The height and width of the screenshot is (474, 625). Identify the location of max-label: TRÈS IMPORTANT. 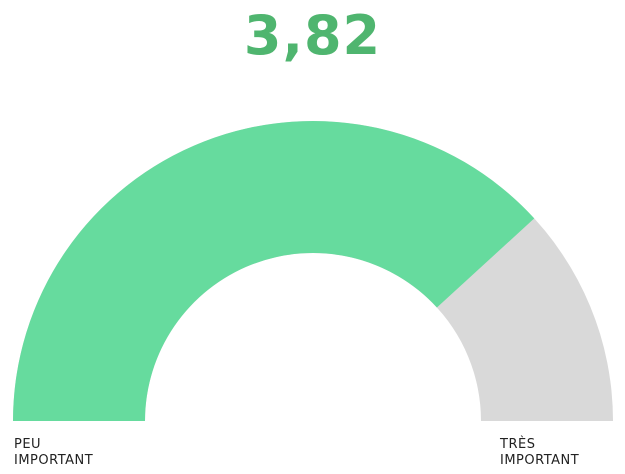
(540, 452).